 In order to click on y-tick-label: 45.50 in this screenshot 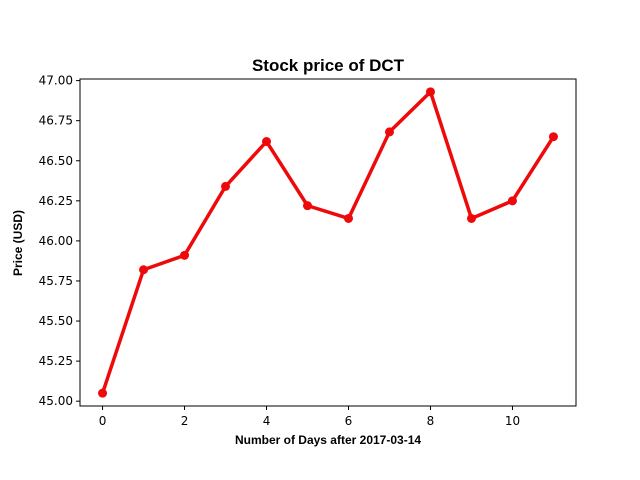, I will do `click(56, 321)`.